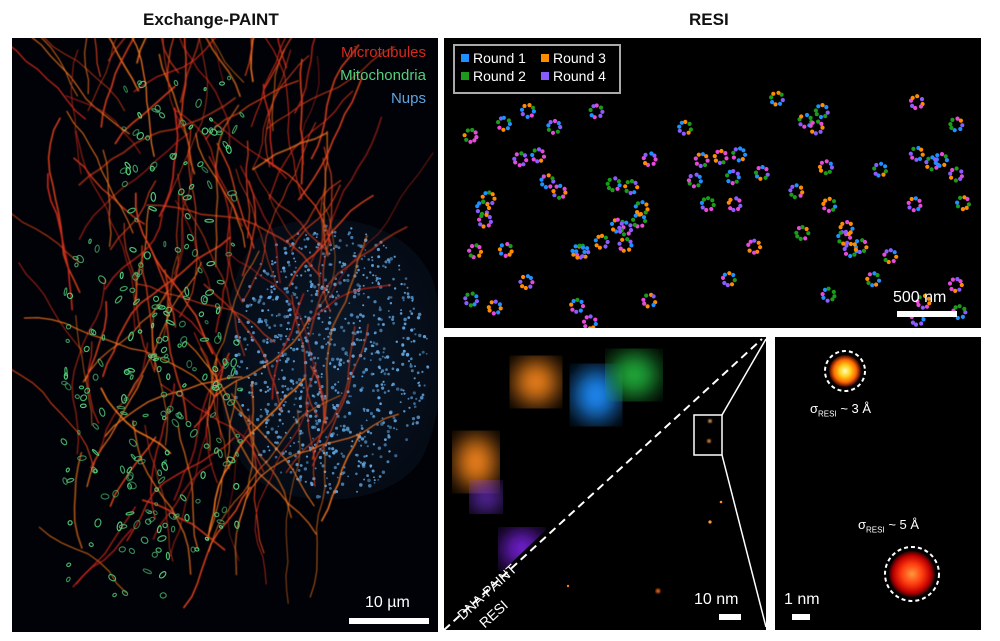  What do you see at coordinates (568, 586) in the screenshot?
I see `resi-dot` at bounding box center [568, 586].